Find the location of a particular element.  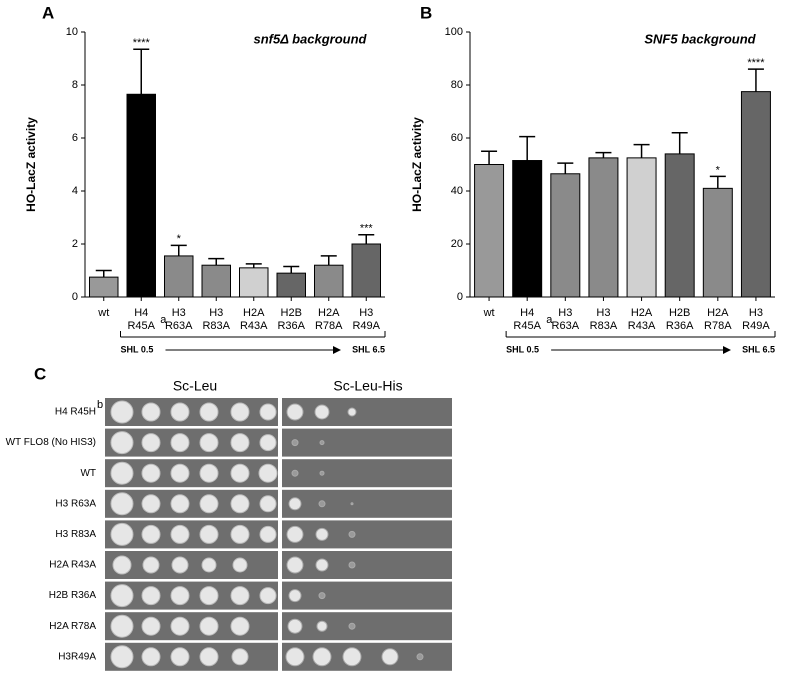

x-tick-label: H2A R78A is located at coordinates (329, 319).